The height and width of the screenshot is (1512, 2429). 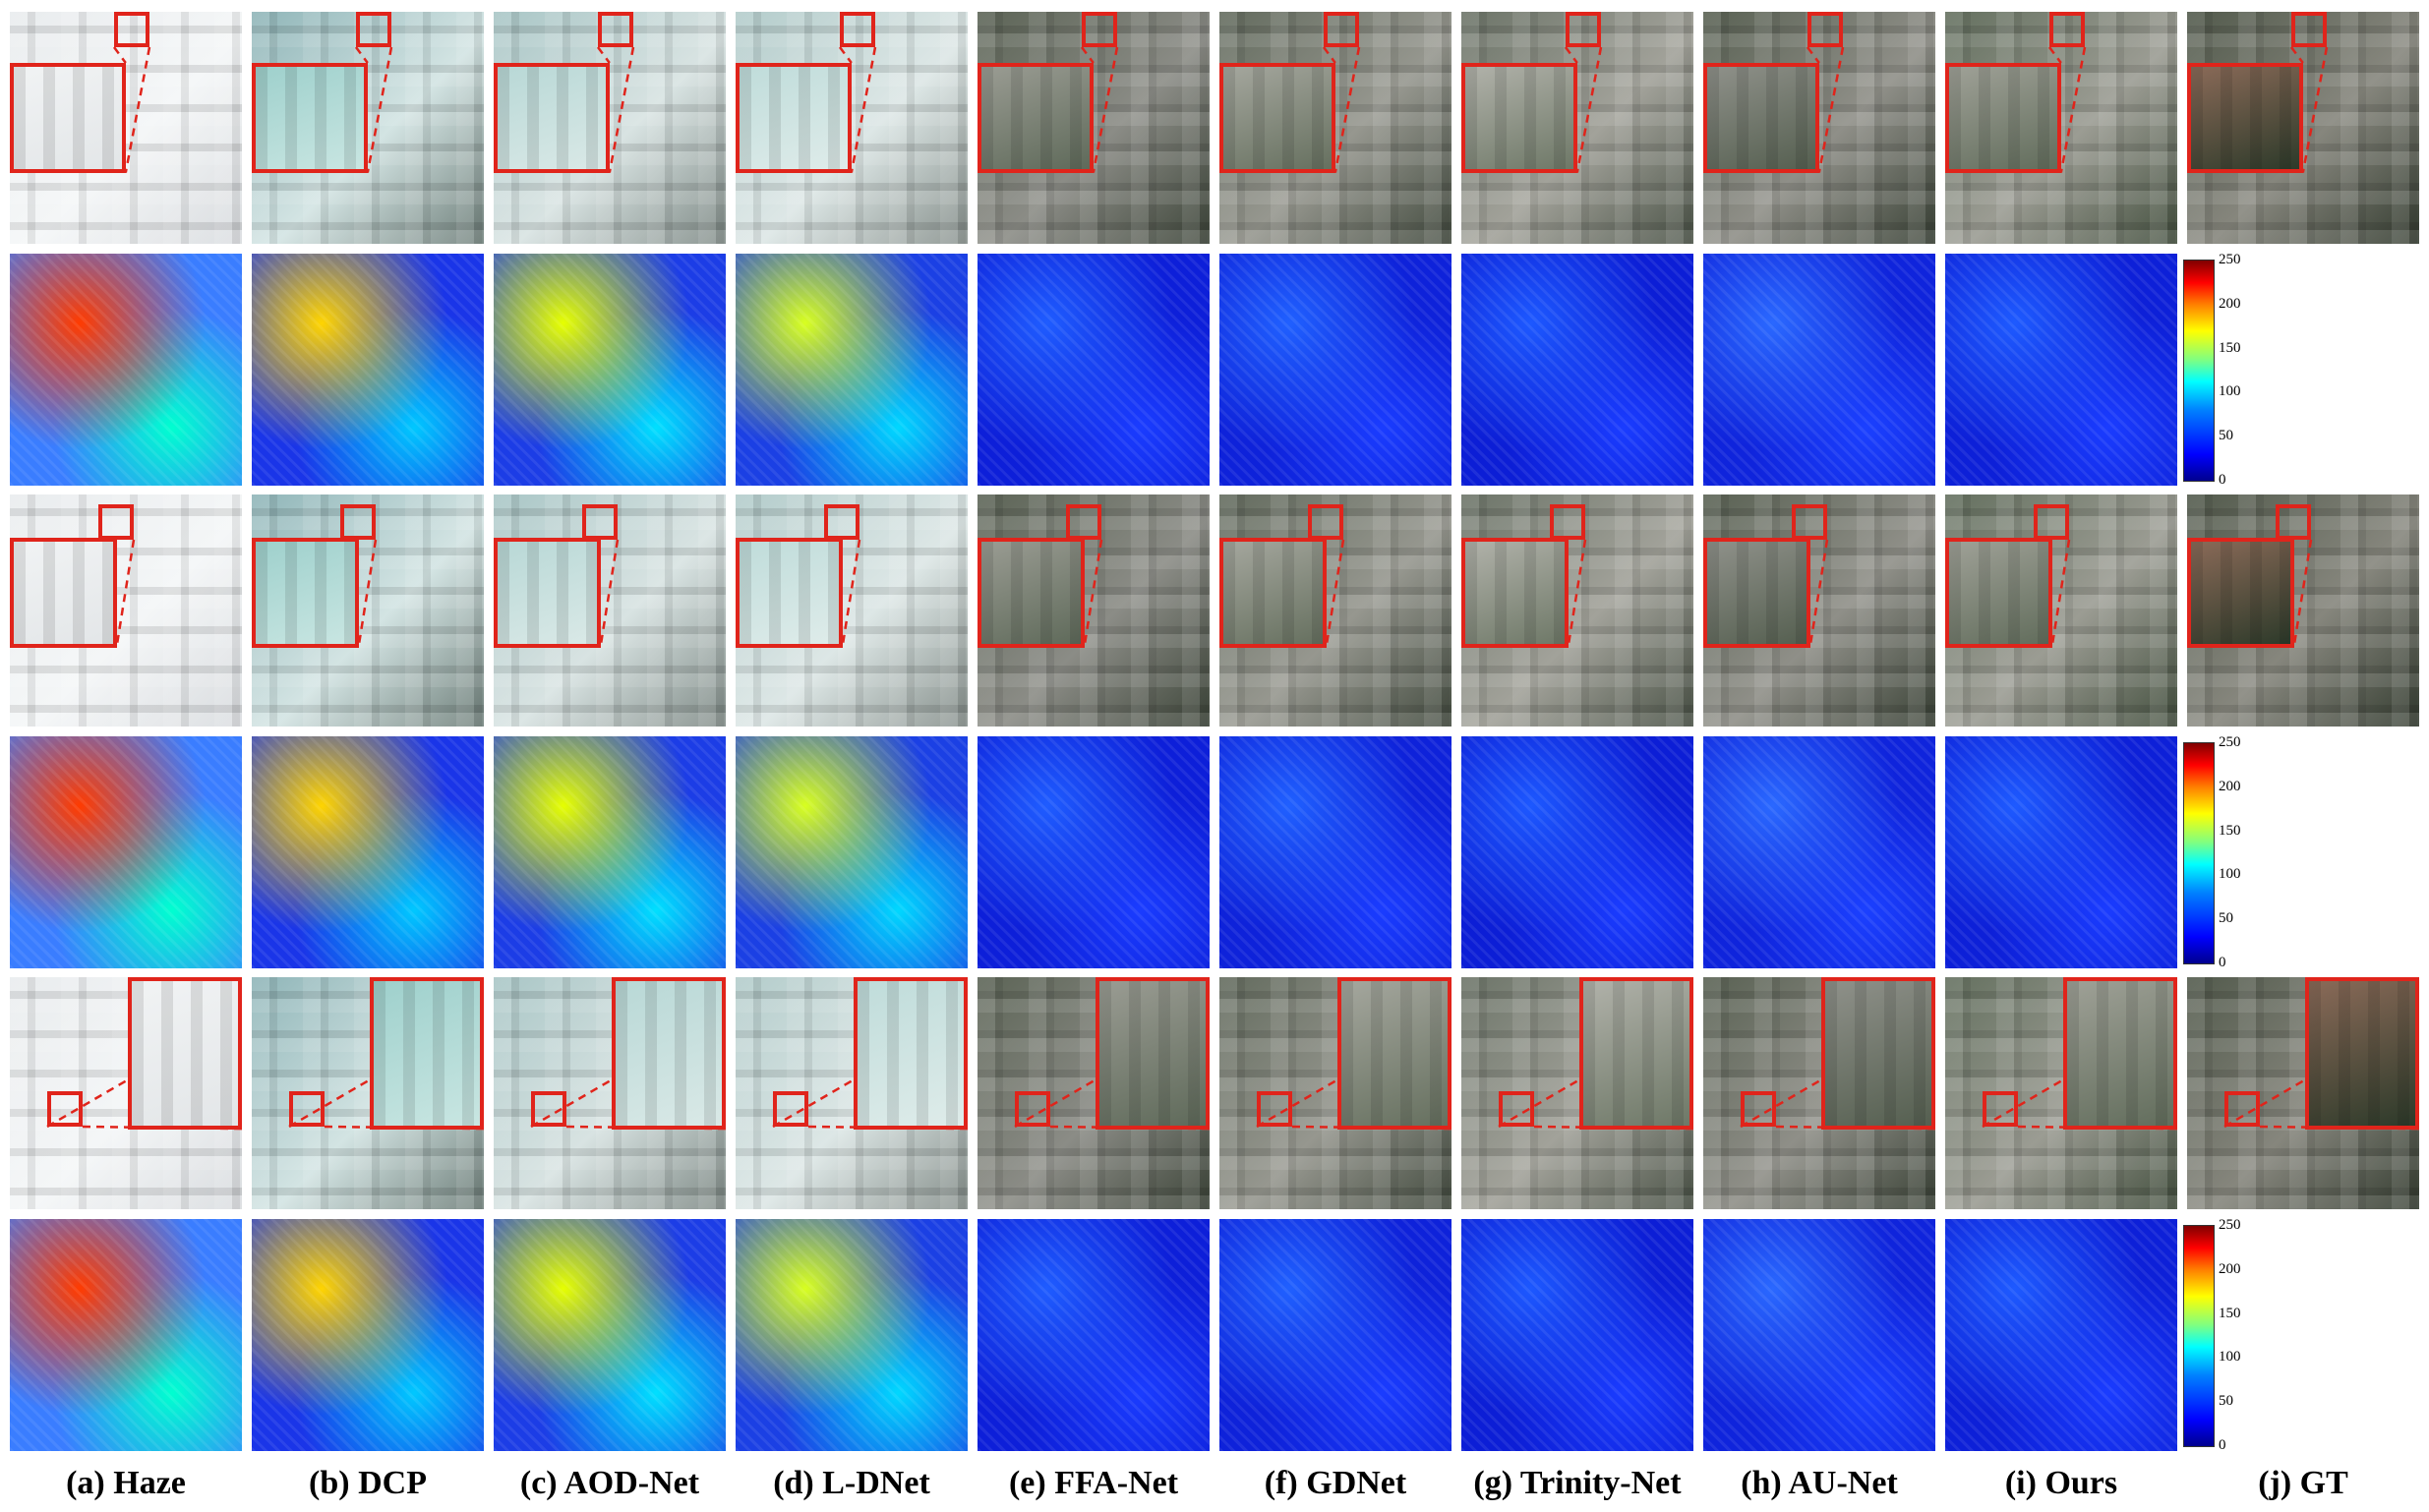 What do you see at coordinates (368, 1483) in the screenshot?
I see `column-caption: (b) DCP` at bounding box center [368, 1483].